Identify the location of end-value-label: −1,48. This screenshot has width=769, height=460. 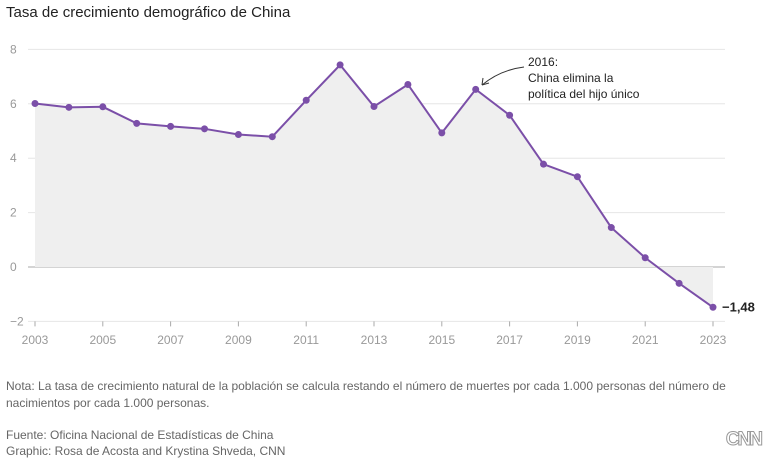
(738, 306).